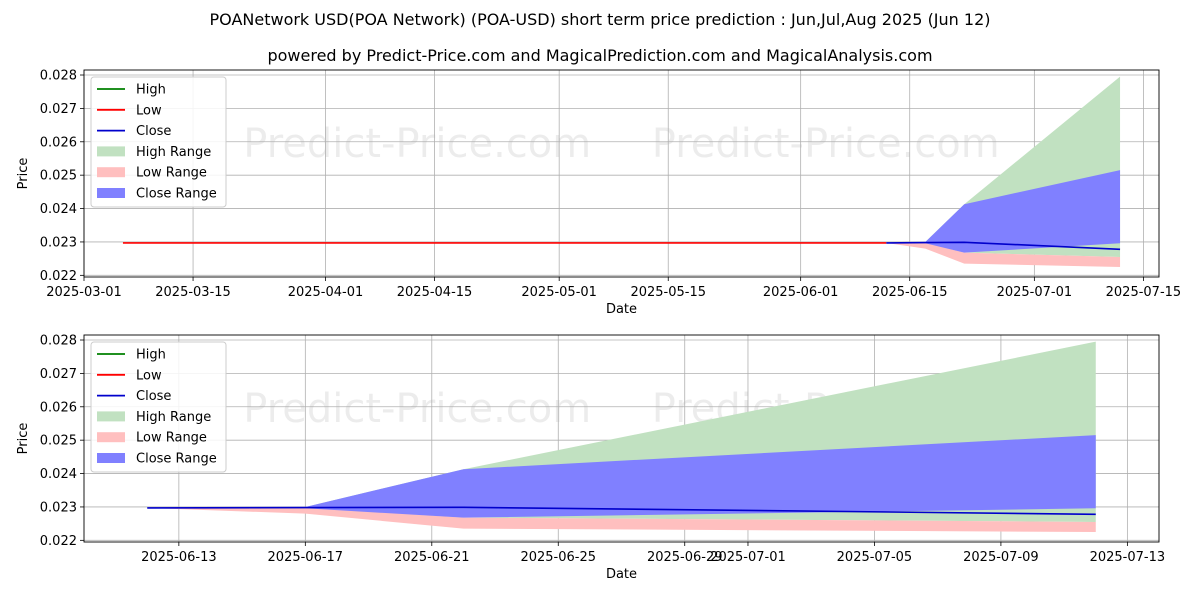 The height and width of the screenshot is (600, 1200). What do you see at coordinates (149, 375) in the screenshot?
I see `bottom-legend-label-low: Low` at bounding box center [149, 375].